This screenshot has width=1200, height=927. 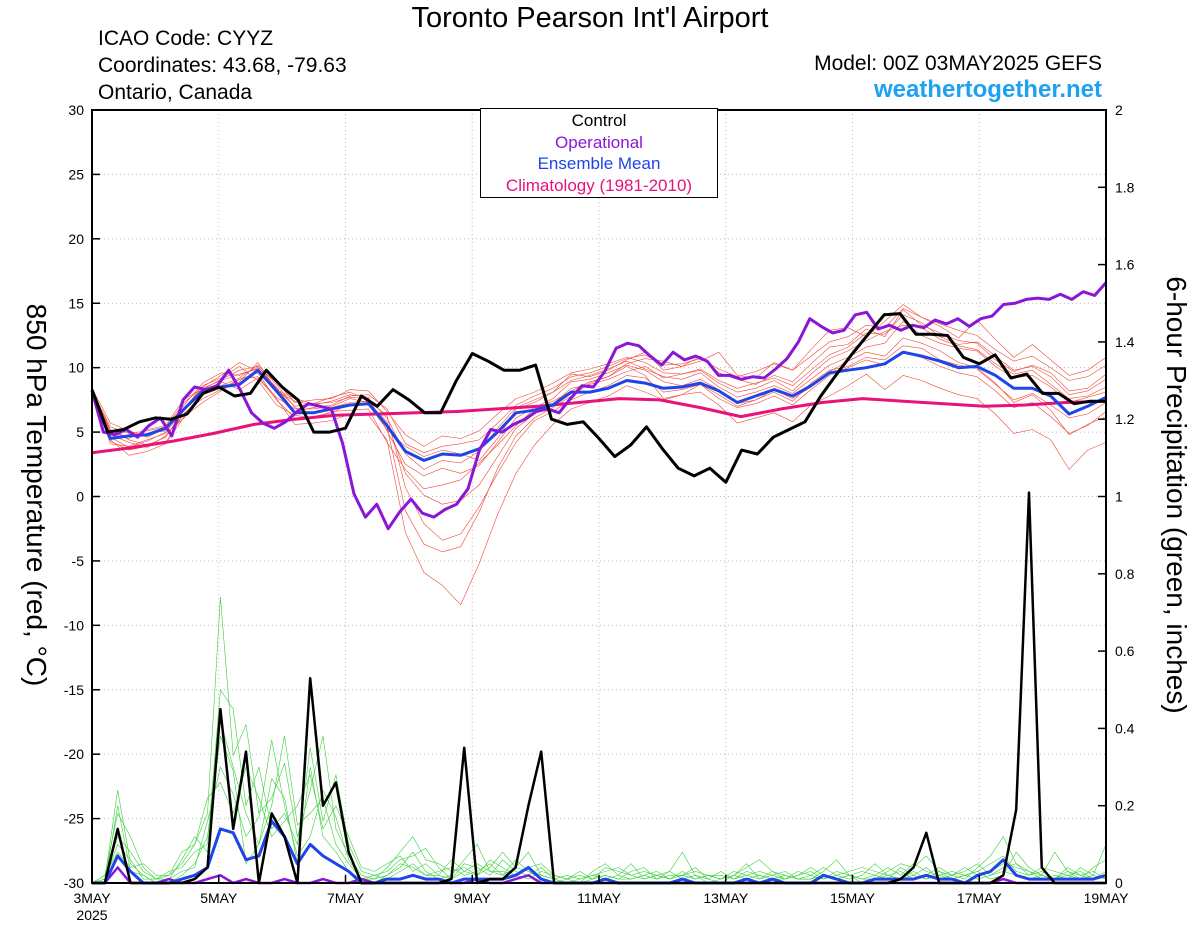 I want to click on page-title: Toronto Pearson Int'l Airport, so click(x=590, y=18).